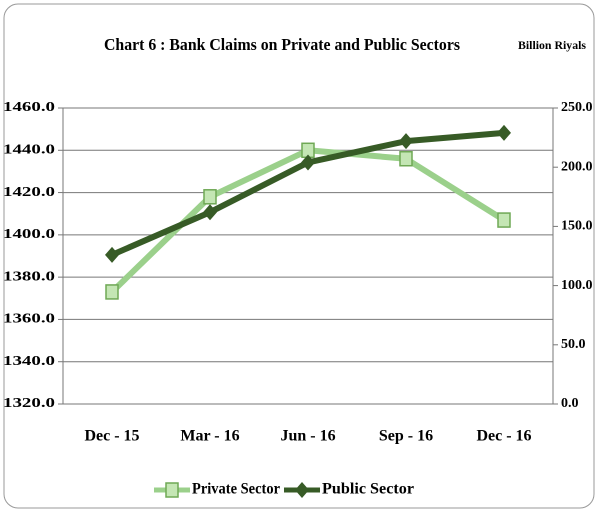  What do you see at coordinates (29, 107) in the screenshot?
I see `y-tick-label: 1460.0` at bounding box center [29, 107].